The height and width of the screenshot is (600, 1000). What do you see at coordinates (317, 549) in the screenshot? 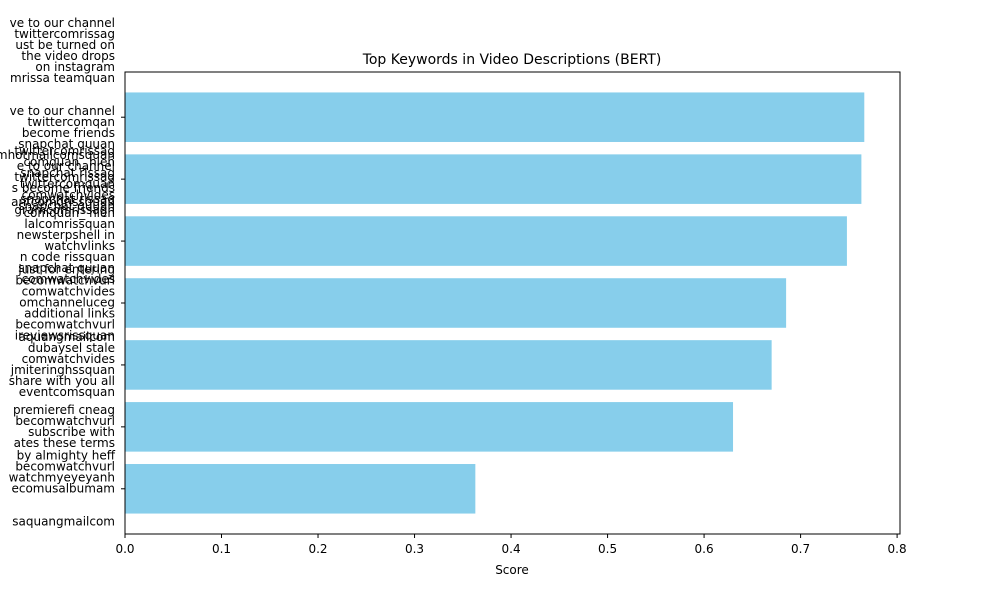
I see `x-tick-label: 0.2` at bounding box center [317, 549].